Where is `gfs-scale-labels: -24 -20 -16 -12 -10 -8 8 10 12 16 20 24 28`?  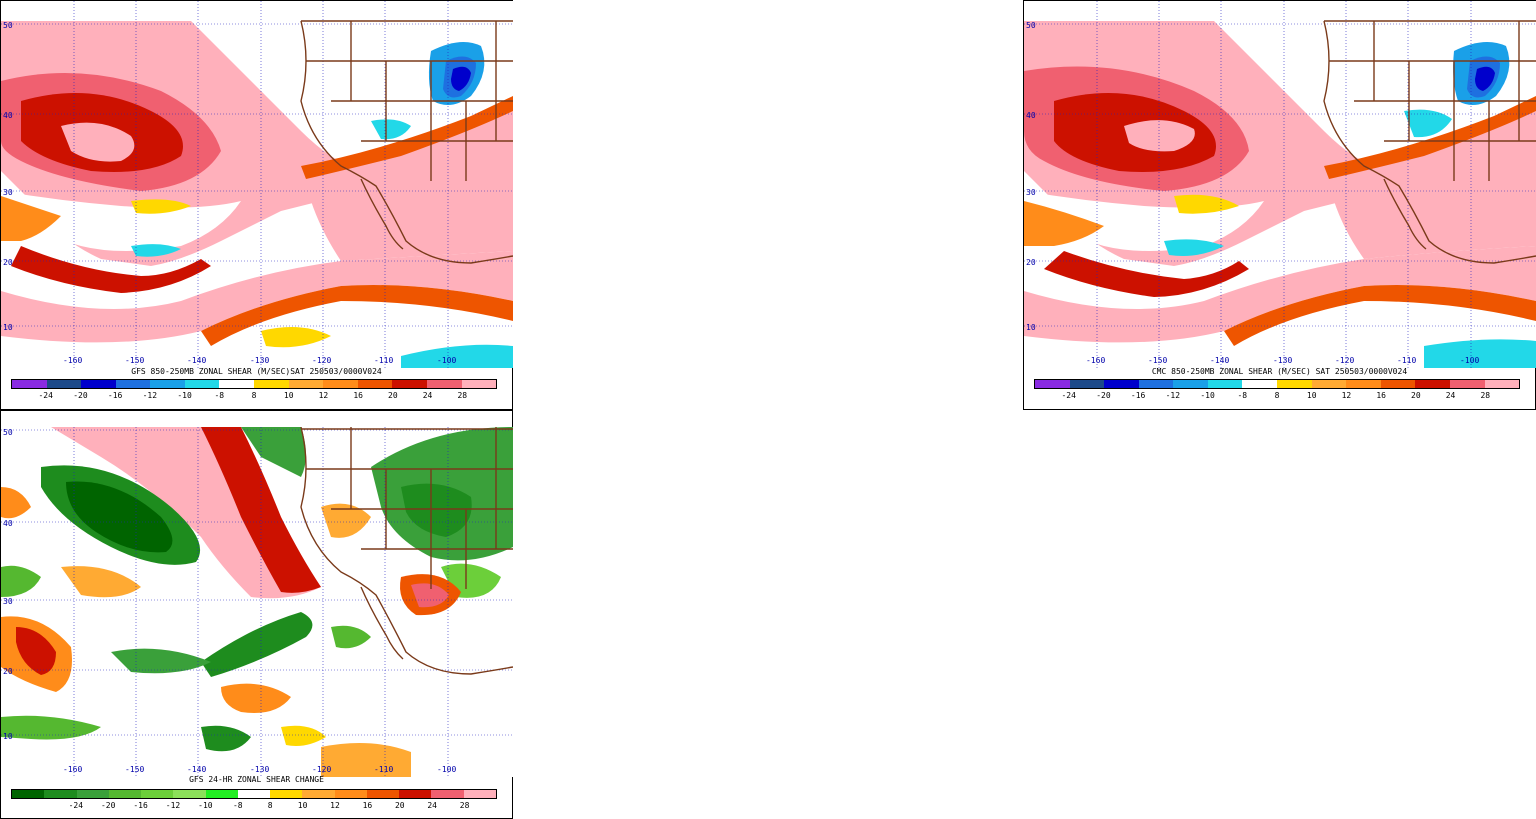
gfs-scale-labels: -24 -20 -16 -12 -10 -8 8 10 12 16 20 24 28 is located at coordinates (254, 396).